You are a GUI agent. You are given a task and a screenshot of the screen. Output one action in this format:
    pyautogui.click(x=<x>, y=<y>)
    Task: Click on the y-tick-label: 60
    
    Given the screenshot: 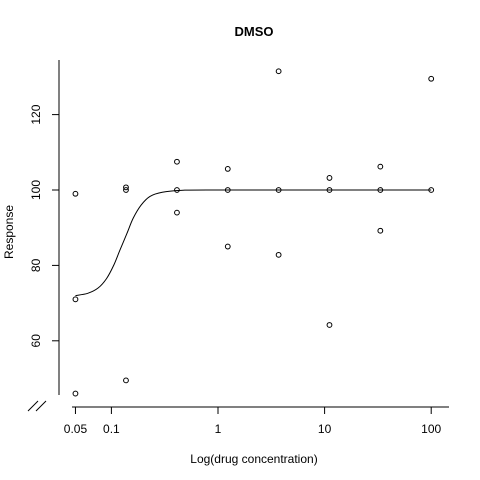 What is the action you would take?
    pyautogui.click(x=36, y=341)
    